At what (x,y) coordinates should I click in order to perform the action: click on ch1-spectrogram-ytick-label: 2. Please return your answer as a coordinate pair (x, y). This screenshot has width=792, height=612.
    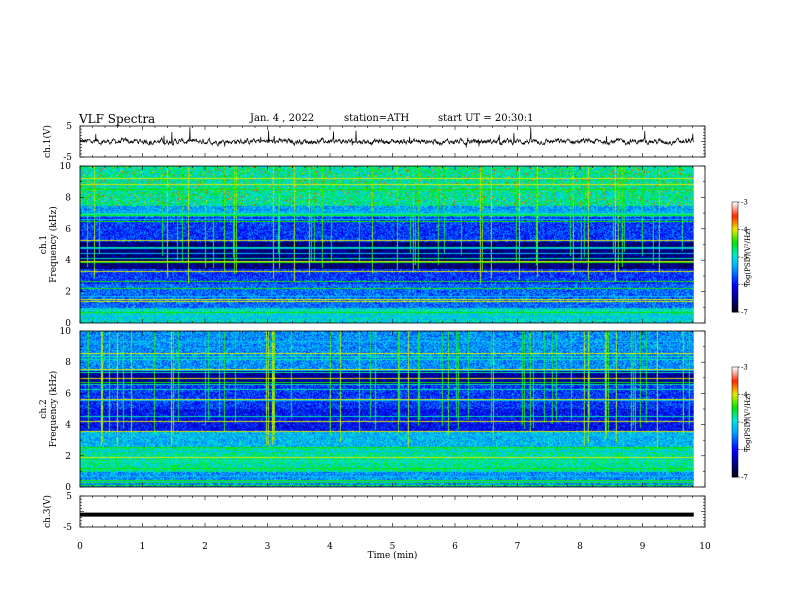
    Looking at the image, I should click on (68, 293).